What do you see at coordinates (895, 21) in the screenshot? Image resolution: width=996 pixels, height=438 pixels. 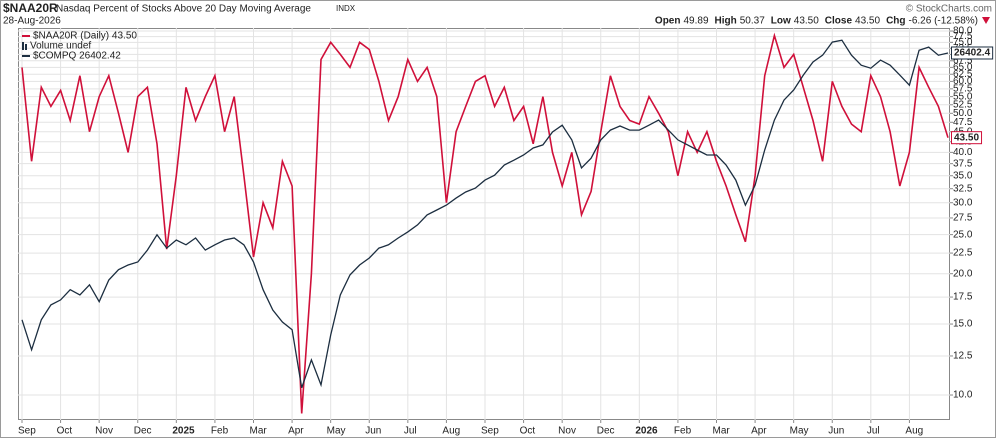 I see `stat-label: Chg` at bounding box center [895, 21].